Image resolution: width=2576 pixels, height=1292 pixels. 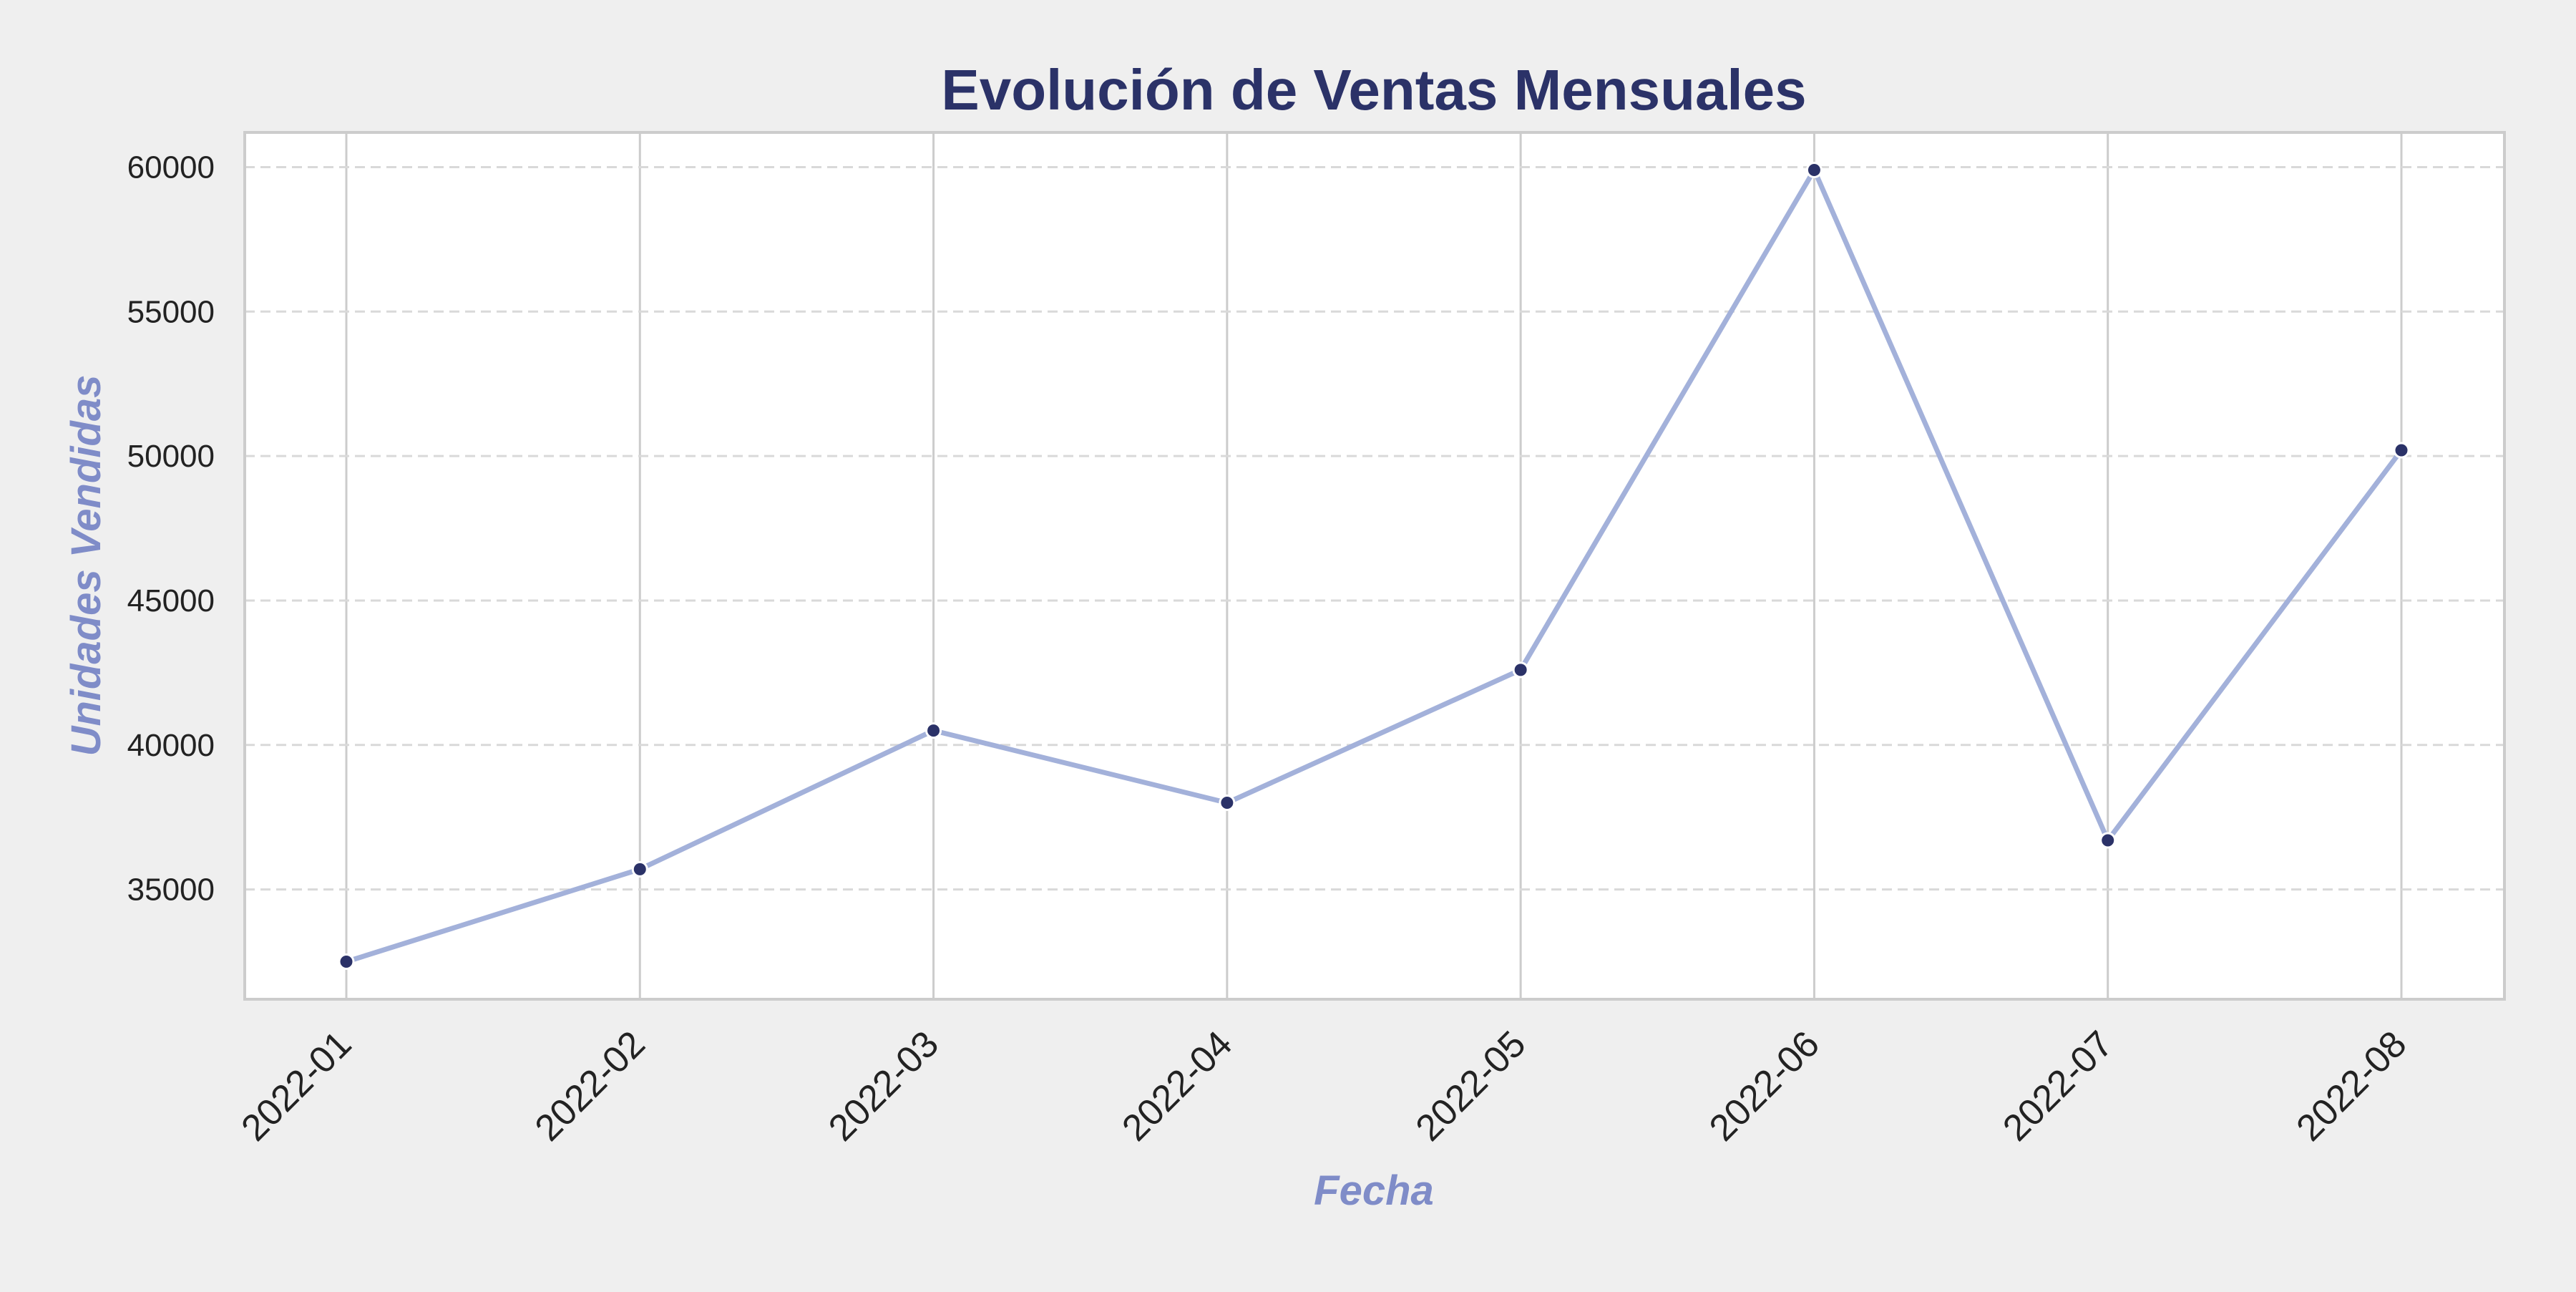 What do you see at coordinates (171, 890) in the screenshot?
I see `y-tick-label: 35000` at bounding box center [171, 890].